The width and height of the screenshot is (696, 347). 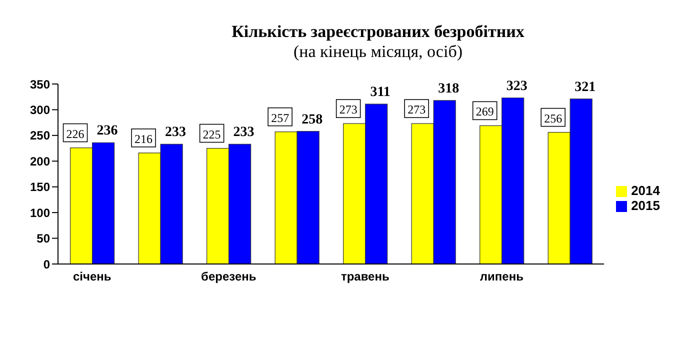 I want to click on x-tick-label: січень, so click(x=92, y=277).